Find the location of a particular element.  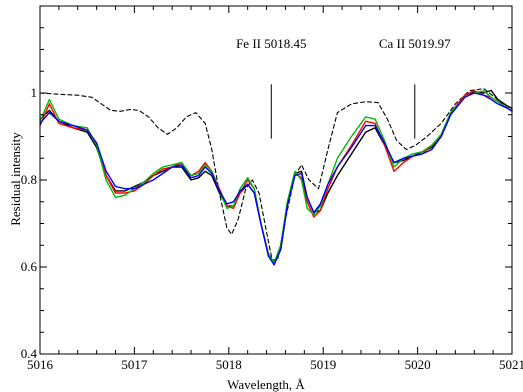

y-tick-label: 0.6 is located at coordinates (29, 266).